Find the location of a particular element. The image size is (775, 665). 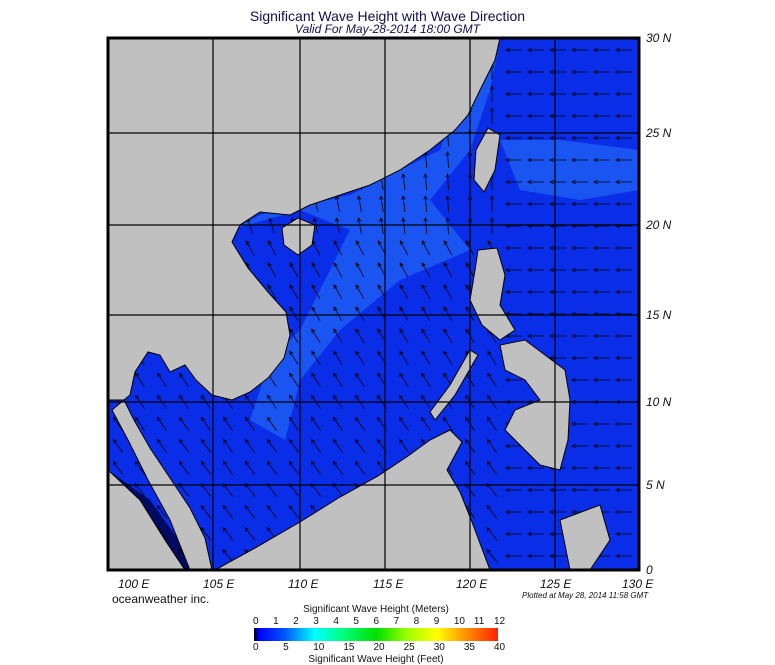

lat-label: 5 N is located at coordinates (655, 485).